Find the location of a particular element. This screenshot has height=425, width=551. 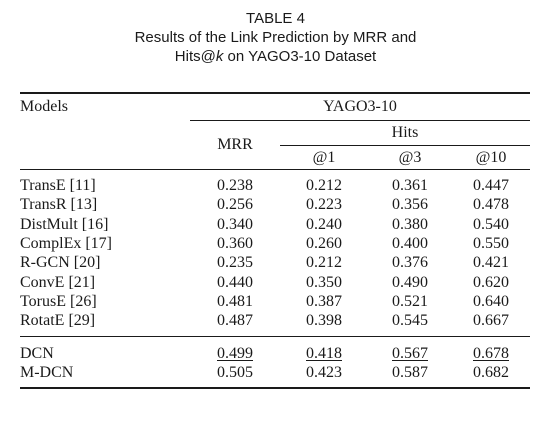

table-row-mdcn: M-DCN 0.505 0.423 0.587 0.682 is located at coordinates (275, 375).